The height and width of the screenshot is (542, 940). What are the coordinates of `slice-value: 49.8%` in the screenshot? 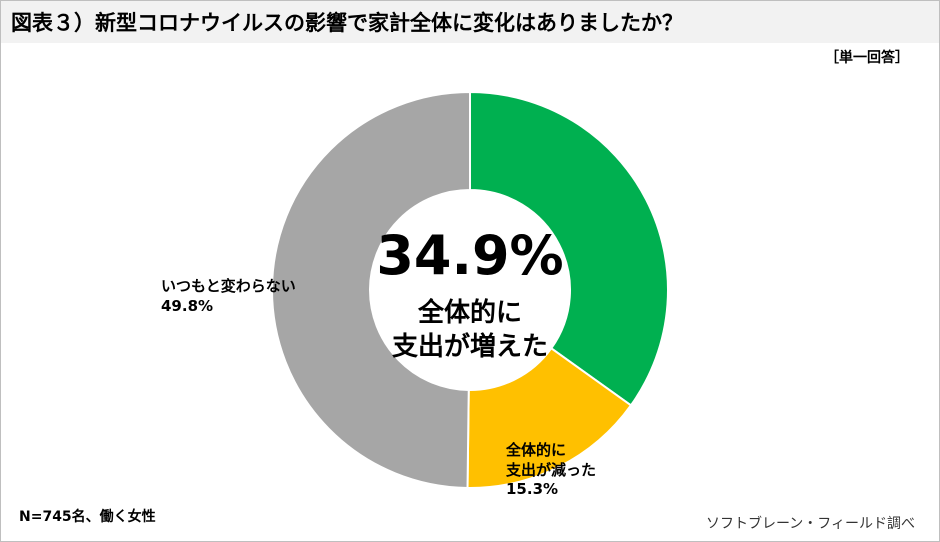 It's located at (187, 306).